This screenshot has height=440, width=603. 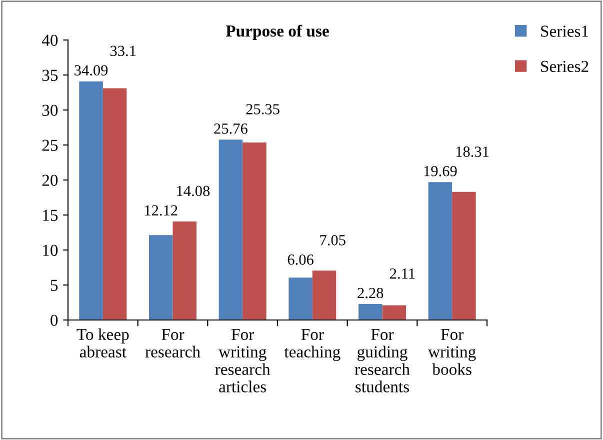 What do you see at coordinates (564, 31) in the screenshot?
I see `legend-label: Series1` at bounding box center [564, 31].